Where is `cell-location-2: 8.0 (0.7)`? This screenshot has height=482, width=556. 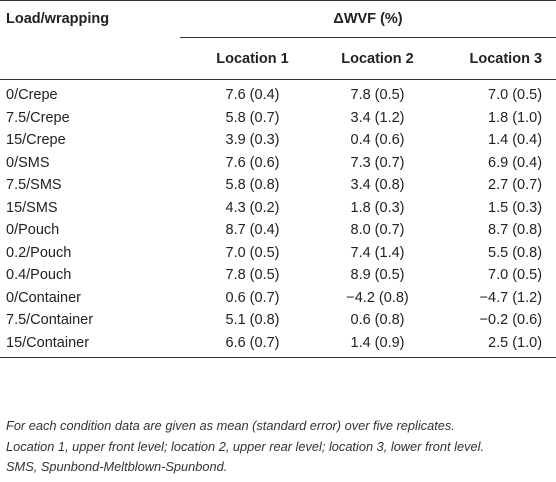 cell-location-2: 8.0 (0.7) is located at coordinates (377, 230).